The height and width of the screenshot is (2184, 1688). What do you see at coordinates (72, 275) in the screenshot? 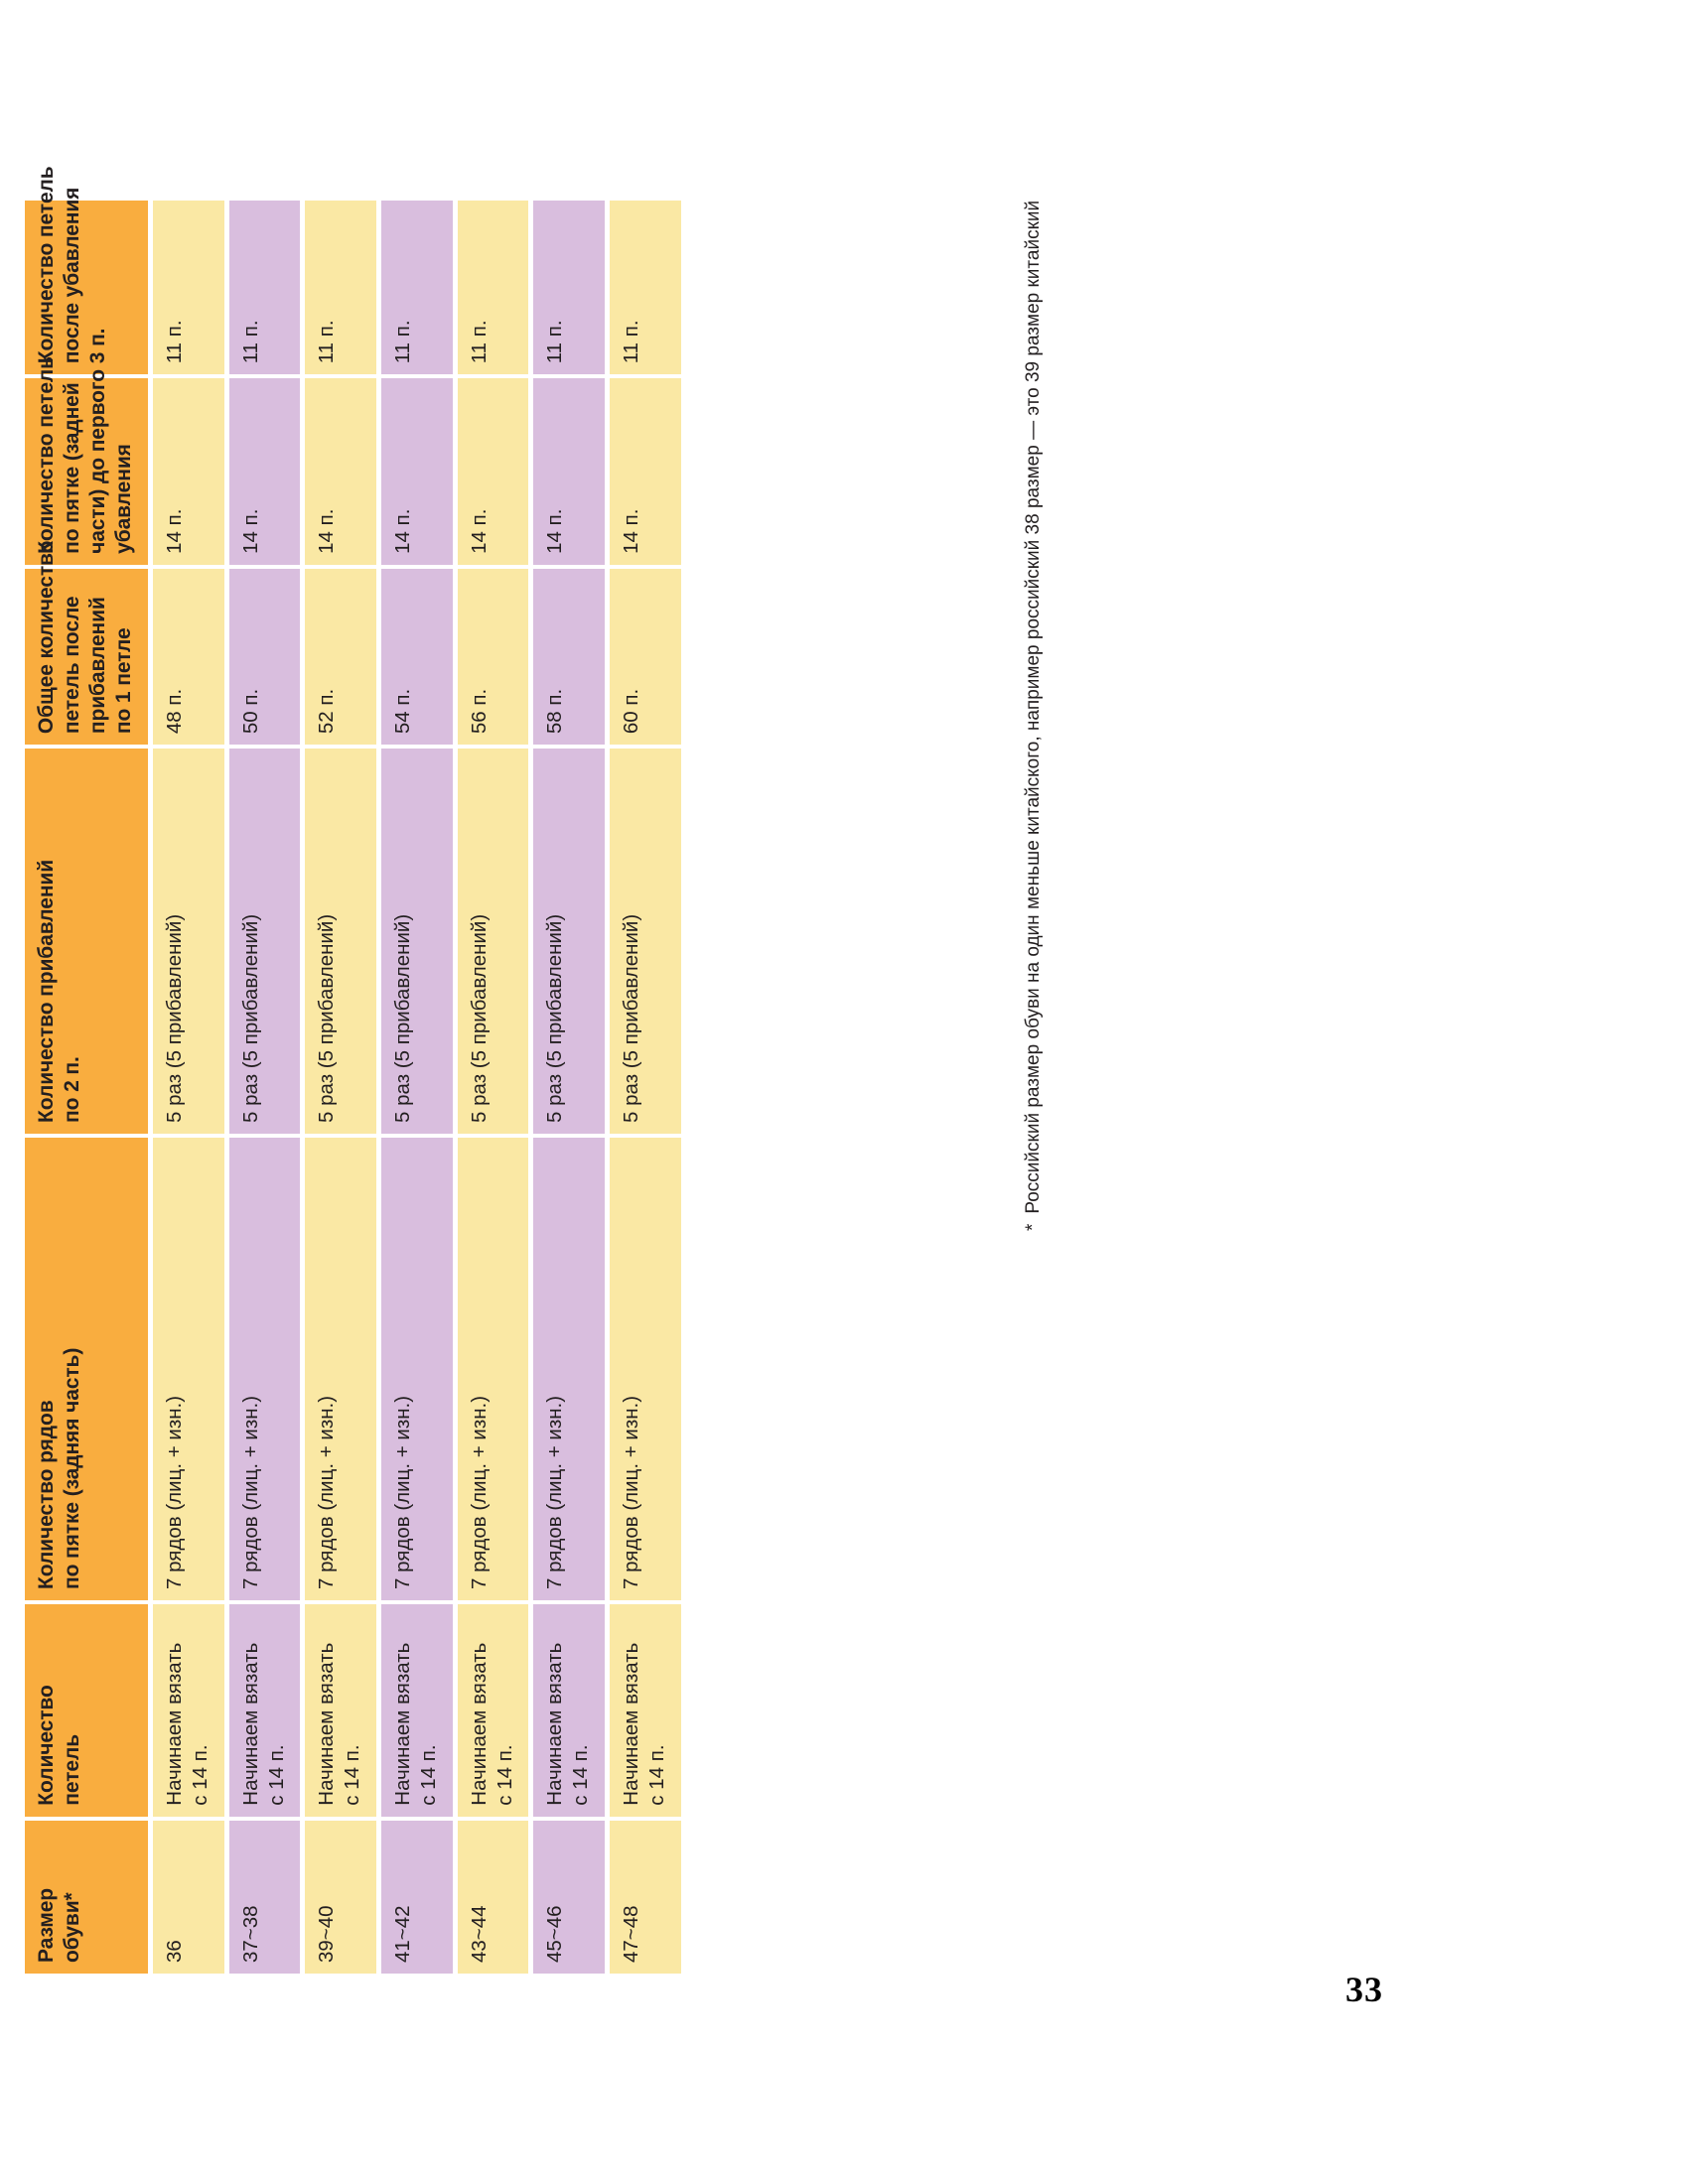
I see `header-line: после убавления` at bounding box center [72, 275].